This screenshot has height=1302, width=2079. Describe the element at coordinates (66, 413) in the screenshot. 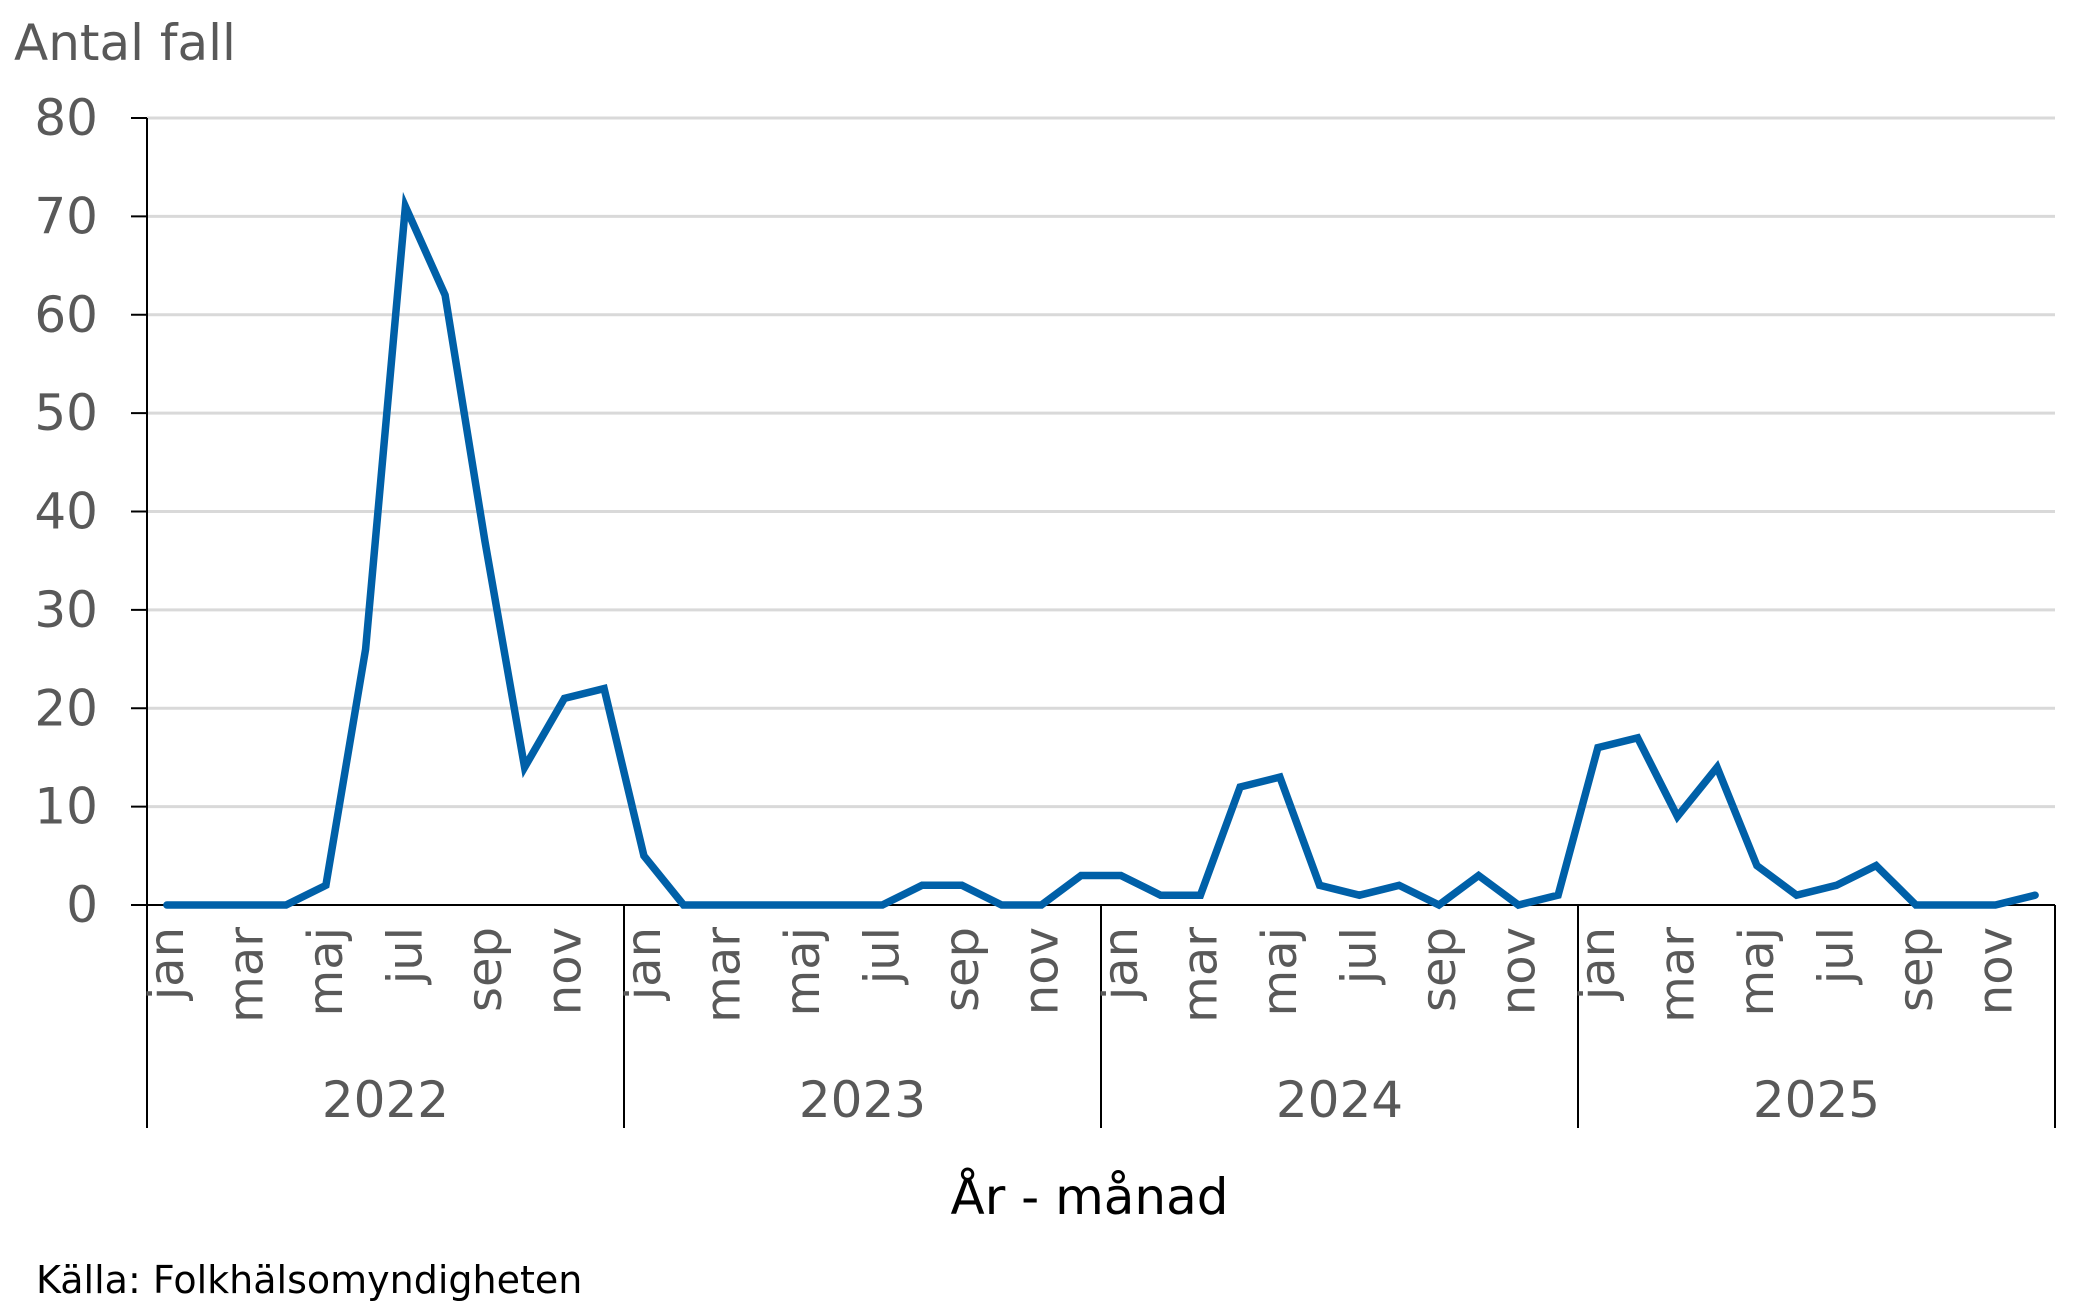

I see `y-tick-label: 50` at that location.